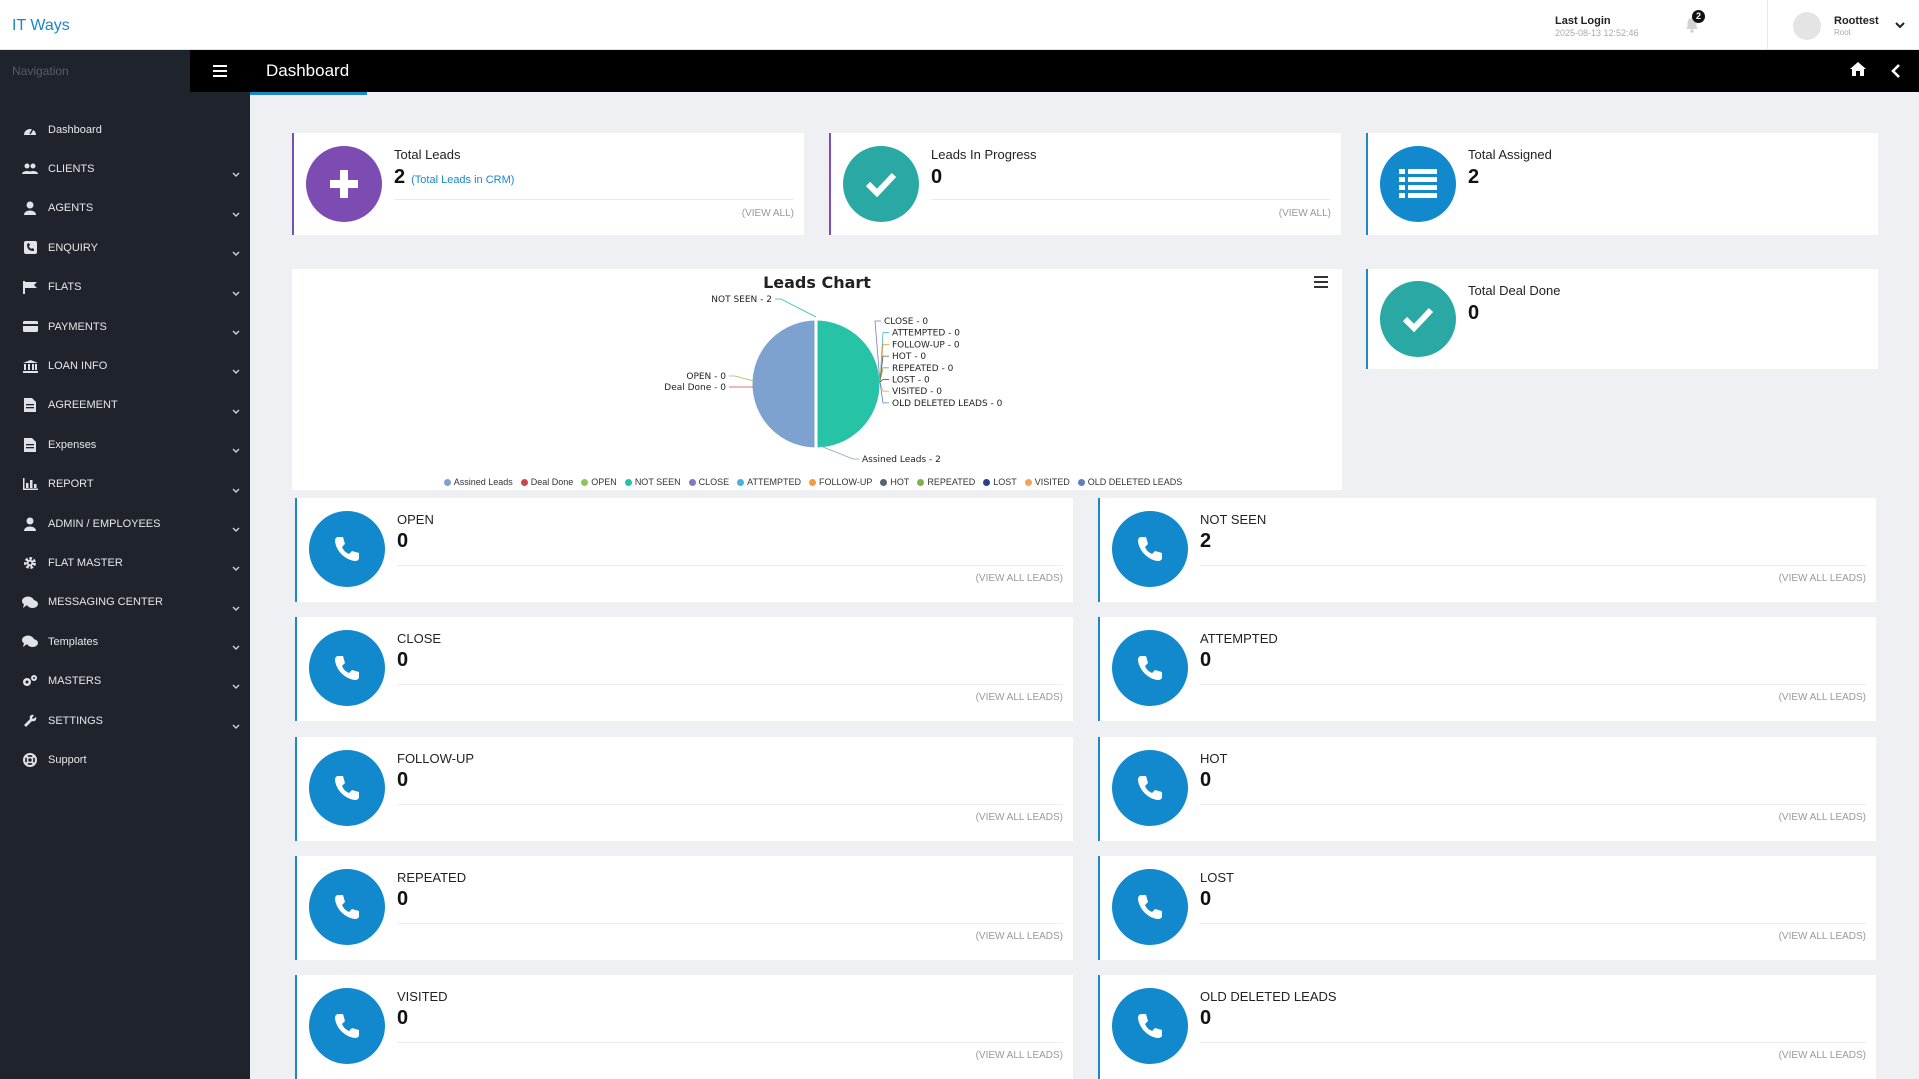 The height and width of the screenshot is (1079, 1919). What do you see at coordinates (1767, 25) in the screenshot?
I see `header-divider` at bounding box center [1767, 25].